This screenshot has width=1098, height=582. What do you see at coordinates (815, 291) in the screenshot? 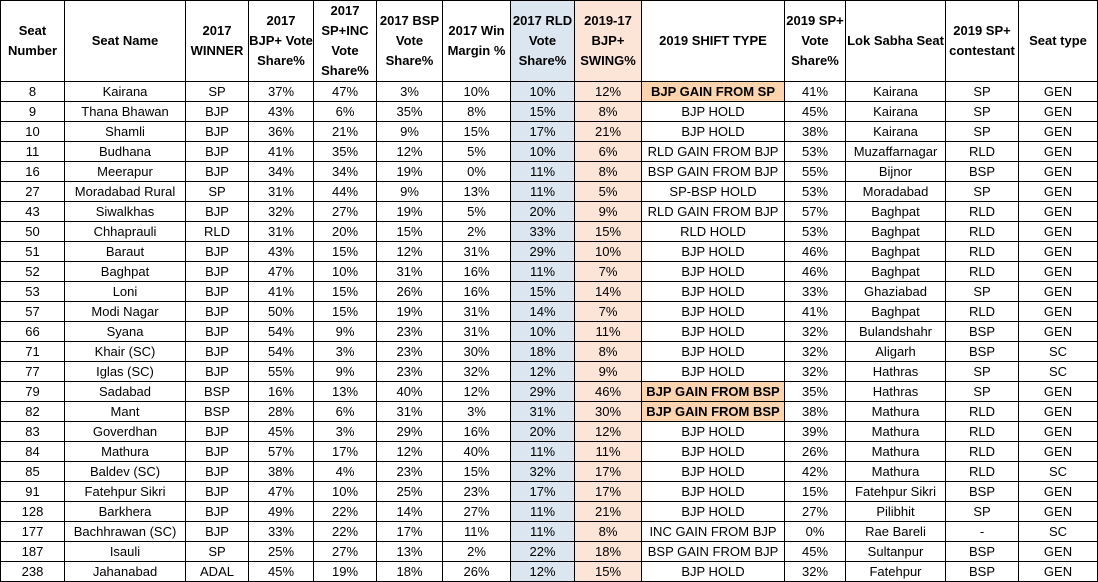
I see `cell-sp-vote-share-2019: 33%` at bounding box center [815, 291].